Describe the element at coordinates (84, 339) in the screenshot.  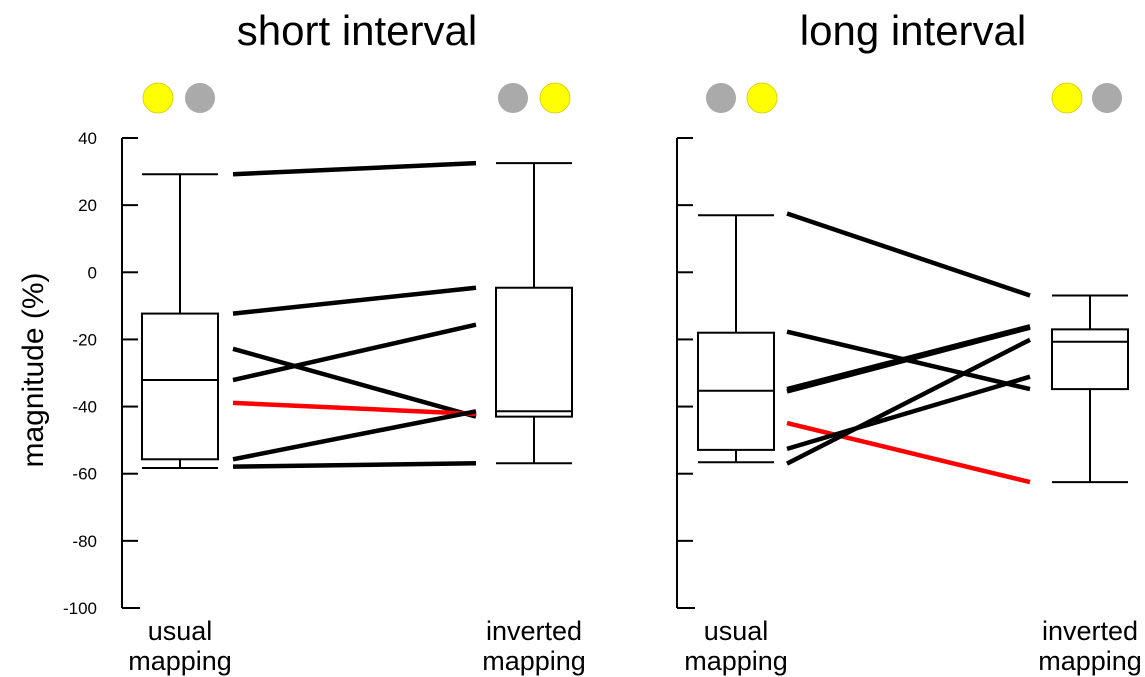
I see `y-tick-label: -20` at that location.